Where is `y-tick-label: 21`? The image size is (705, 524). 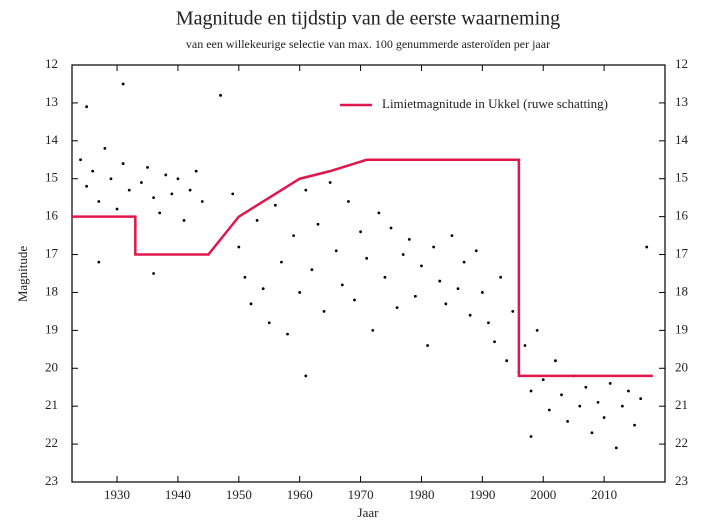
y-tick-label: 21 is located at coordinates (51, 404).